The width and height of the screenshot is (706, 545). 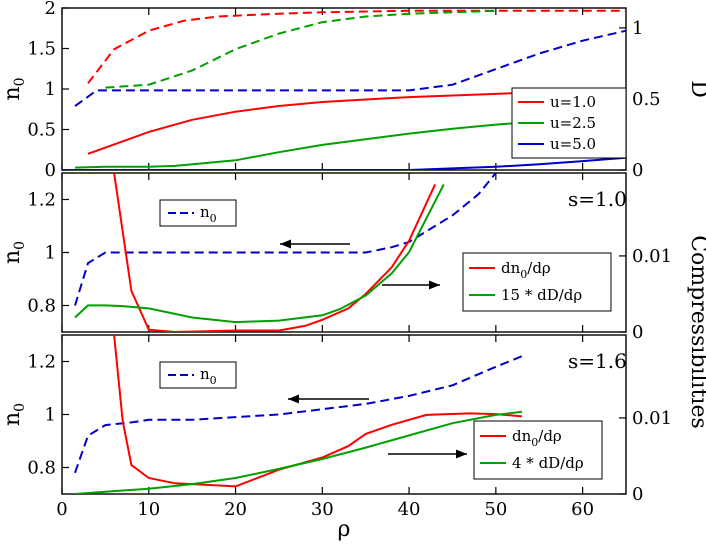 I want to click on legend, so click(x=569, y=123).